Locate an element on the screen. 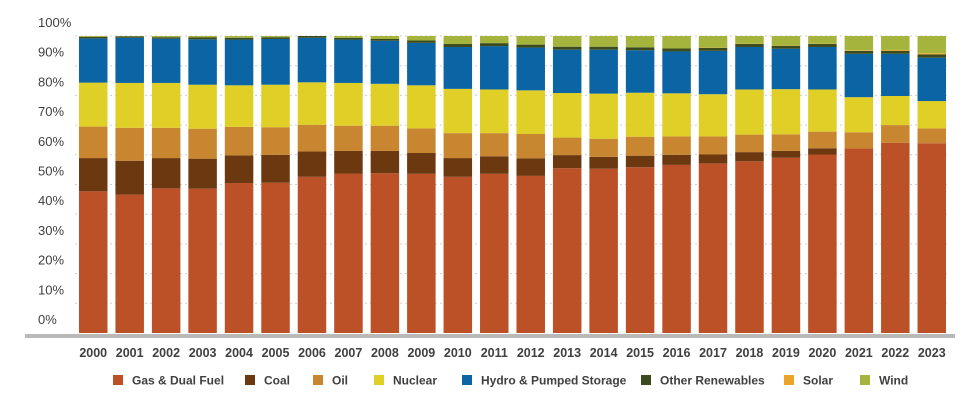 The image size is (975, 413). x-tick-label: 2014 is located at coordinates (604, 353).